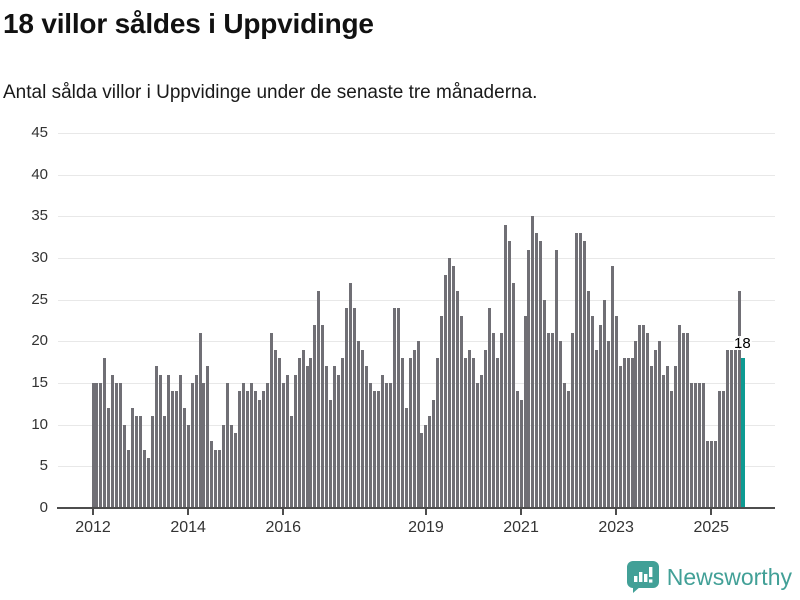 This screenshot has height=600, width=800. What do you see at coordinates (93, 512) in the screenshot?
I see `x-axis-tick-2012` at bounding box center [93, 512].